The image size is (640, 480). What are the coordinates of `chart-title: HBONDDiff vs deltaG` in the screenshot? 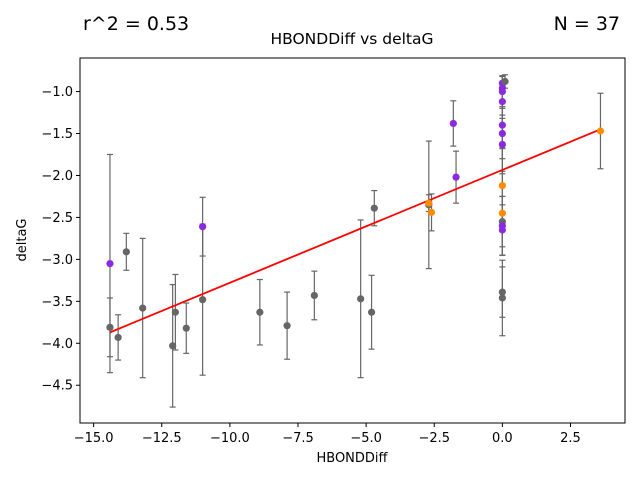 It's located at (351, 39).